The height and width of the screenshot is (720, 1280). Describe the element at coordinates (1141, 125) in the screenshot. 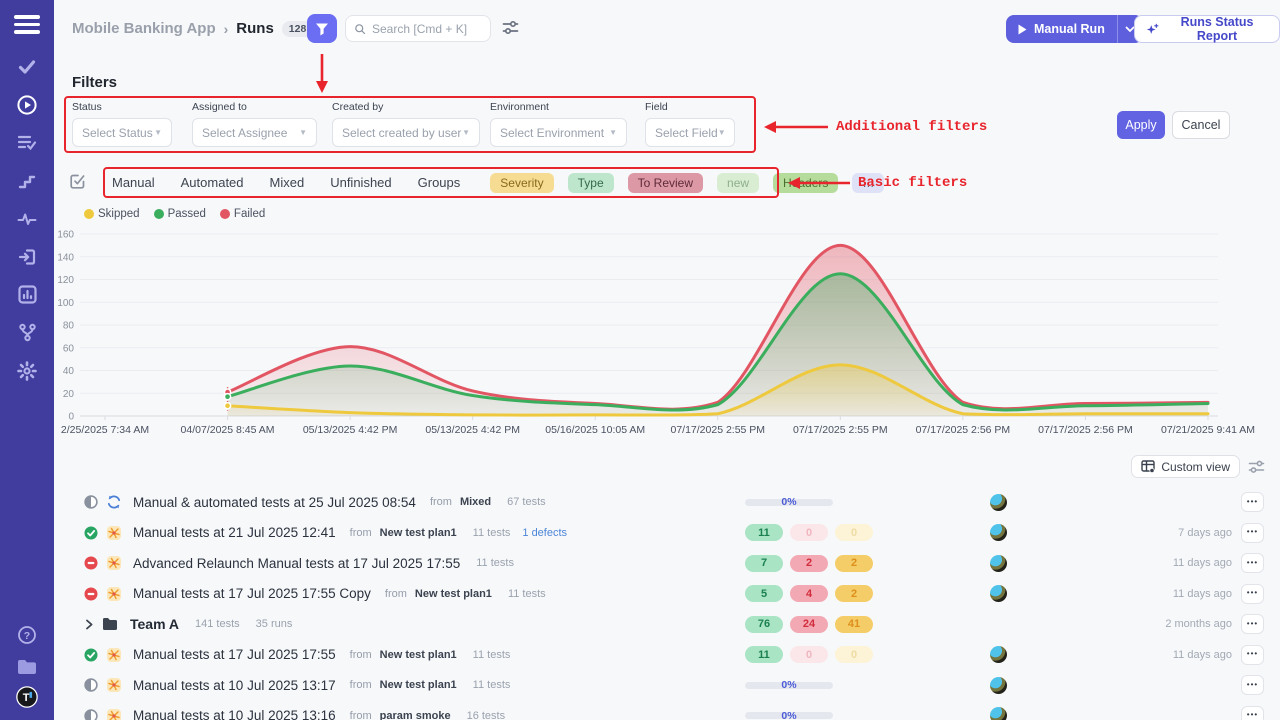

I see `apply-button: Apply` at that location.